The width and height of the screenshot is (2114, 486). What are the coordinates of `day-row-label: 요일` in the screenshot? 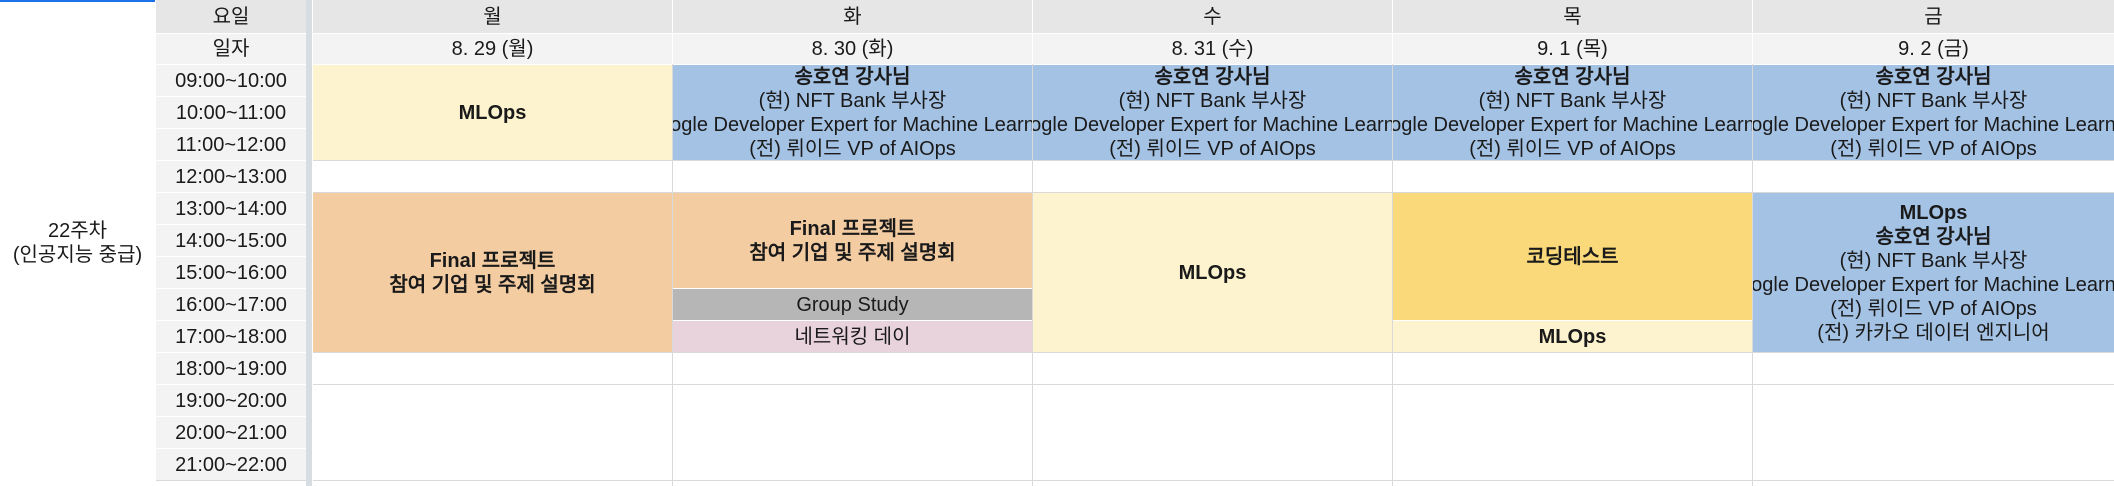 It's located at (231, 16).